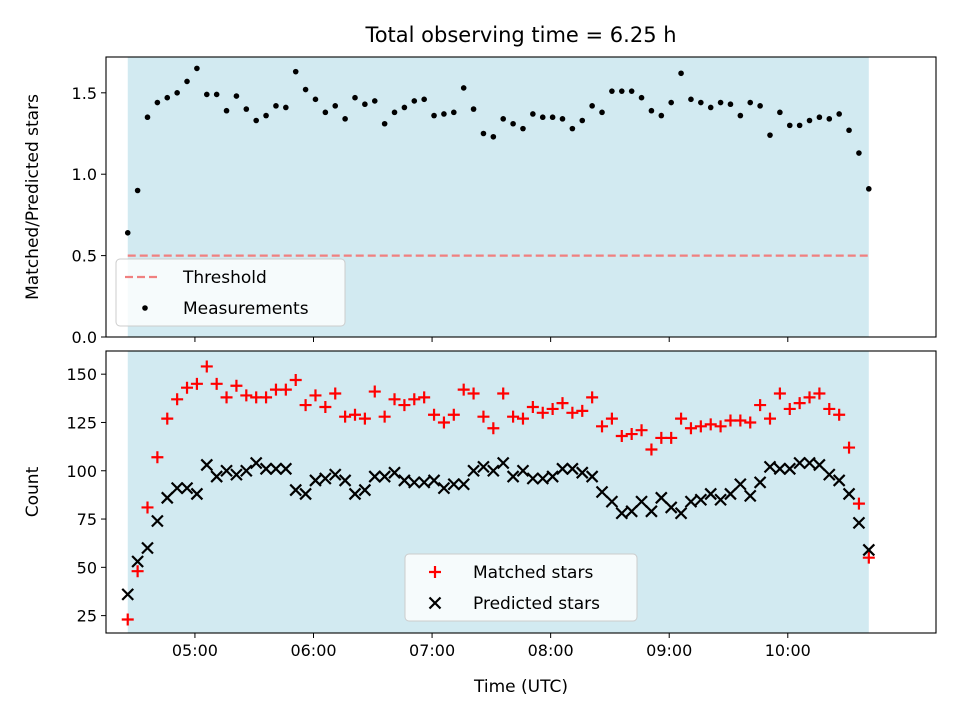 This screenshot has width=960, height=720. Describe the element at coordinates (81, 471) in the screenshot. I see `y-tick-label: 100` at that location.